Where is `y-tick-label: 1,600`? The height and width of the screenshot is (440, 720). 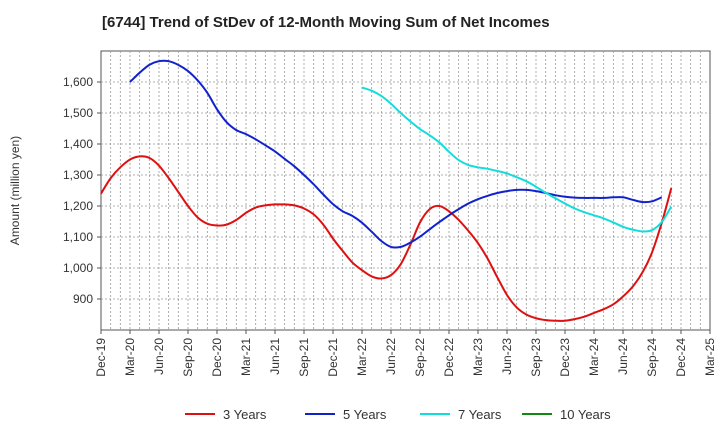 y-tick-label: 1,600 is located at coordinates (78, 82).